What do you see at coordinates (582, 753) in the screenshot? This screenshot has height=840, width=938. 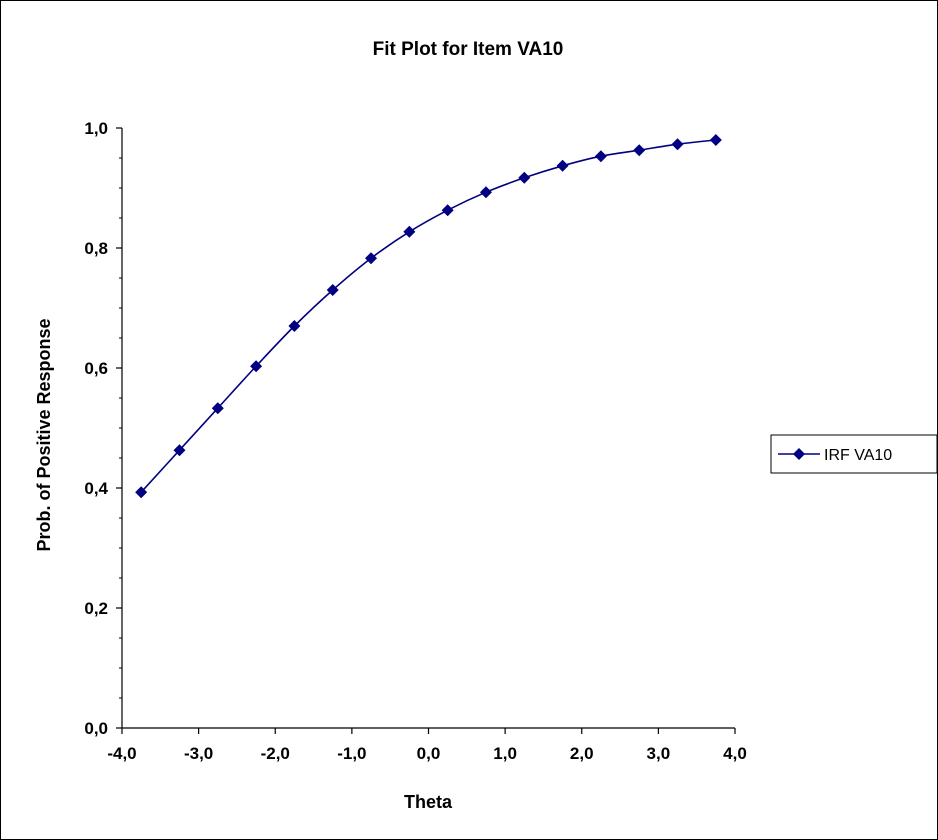 I see `x-tick-label: 2,0` at bounding box center [582, 753].